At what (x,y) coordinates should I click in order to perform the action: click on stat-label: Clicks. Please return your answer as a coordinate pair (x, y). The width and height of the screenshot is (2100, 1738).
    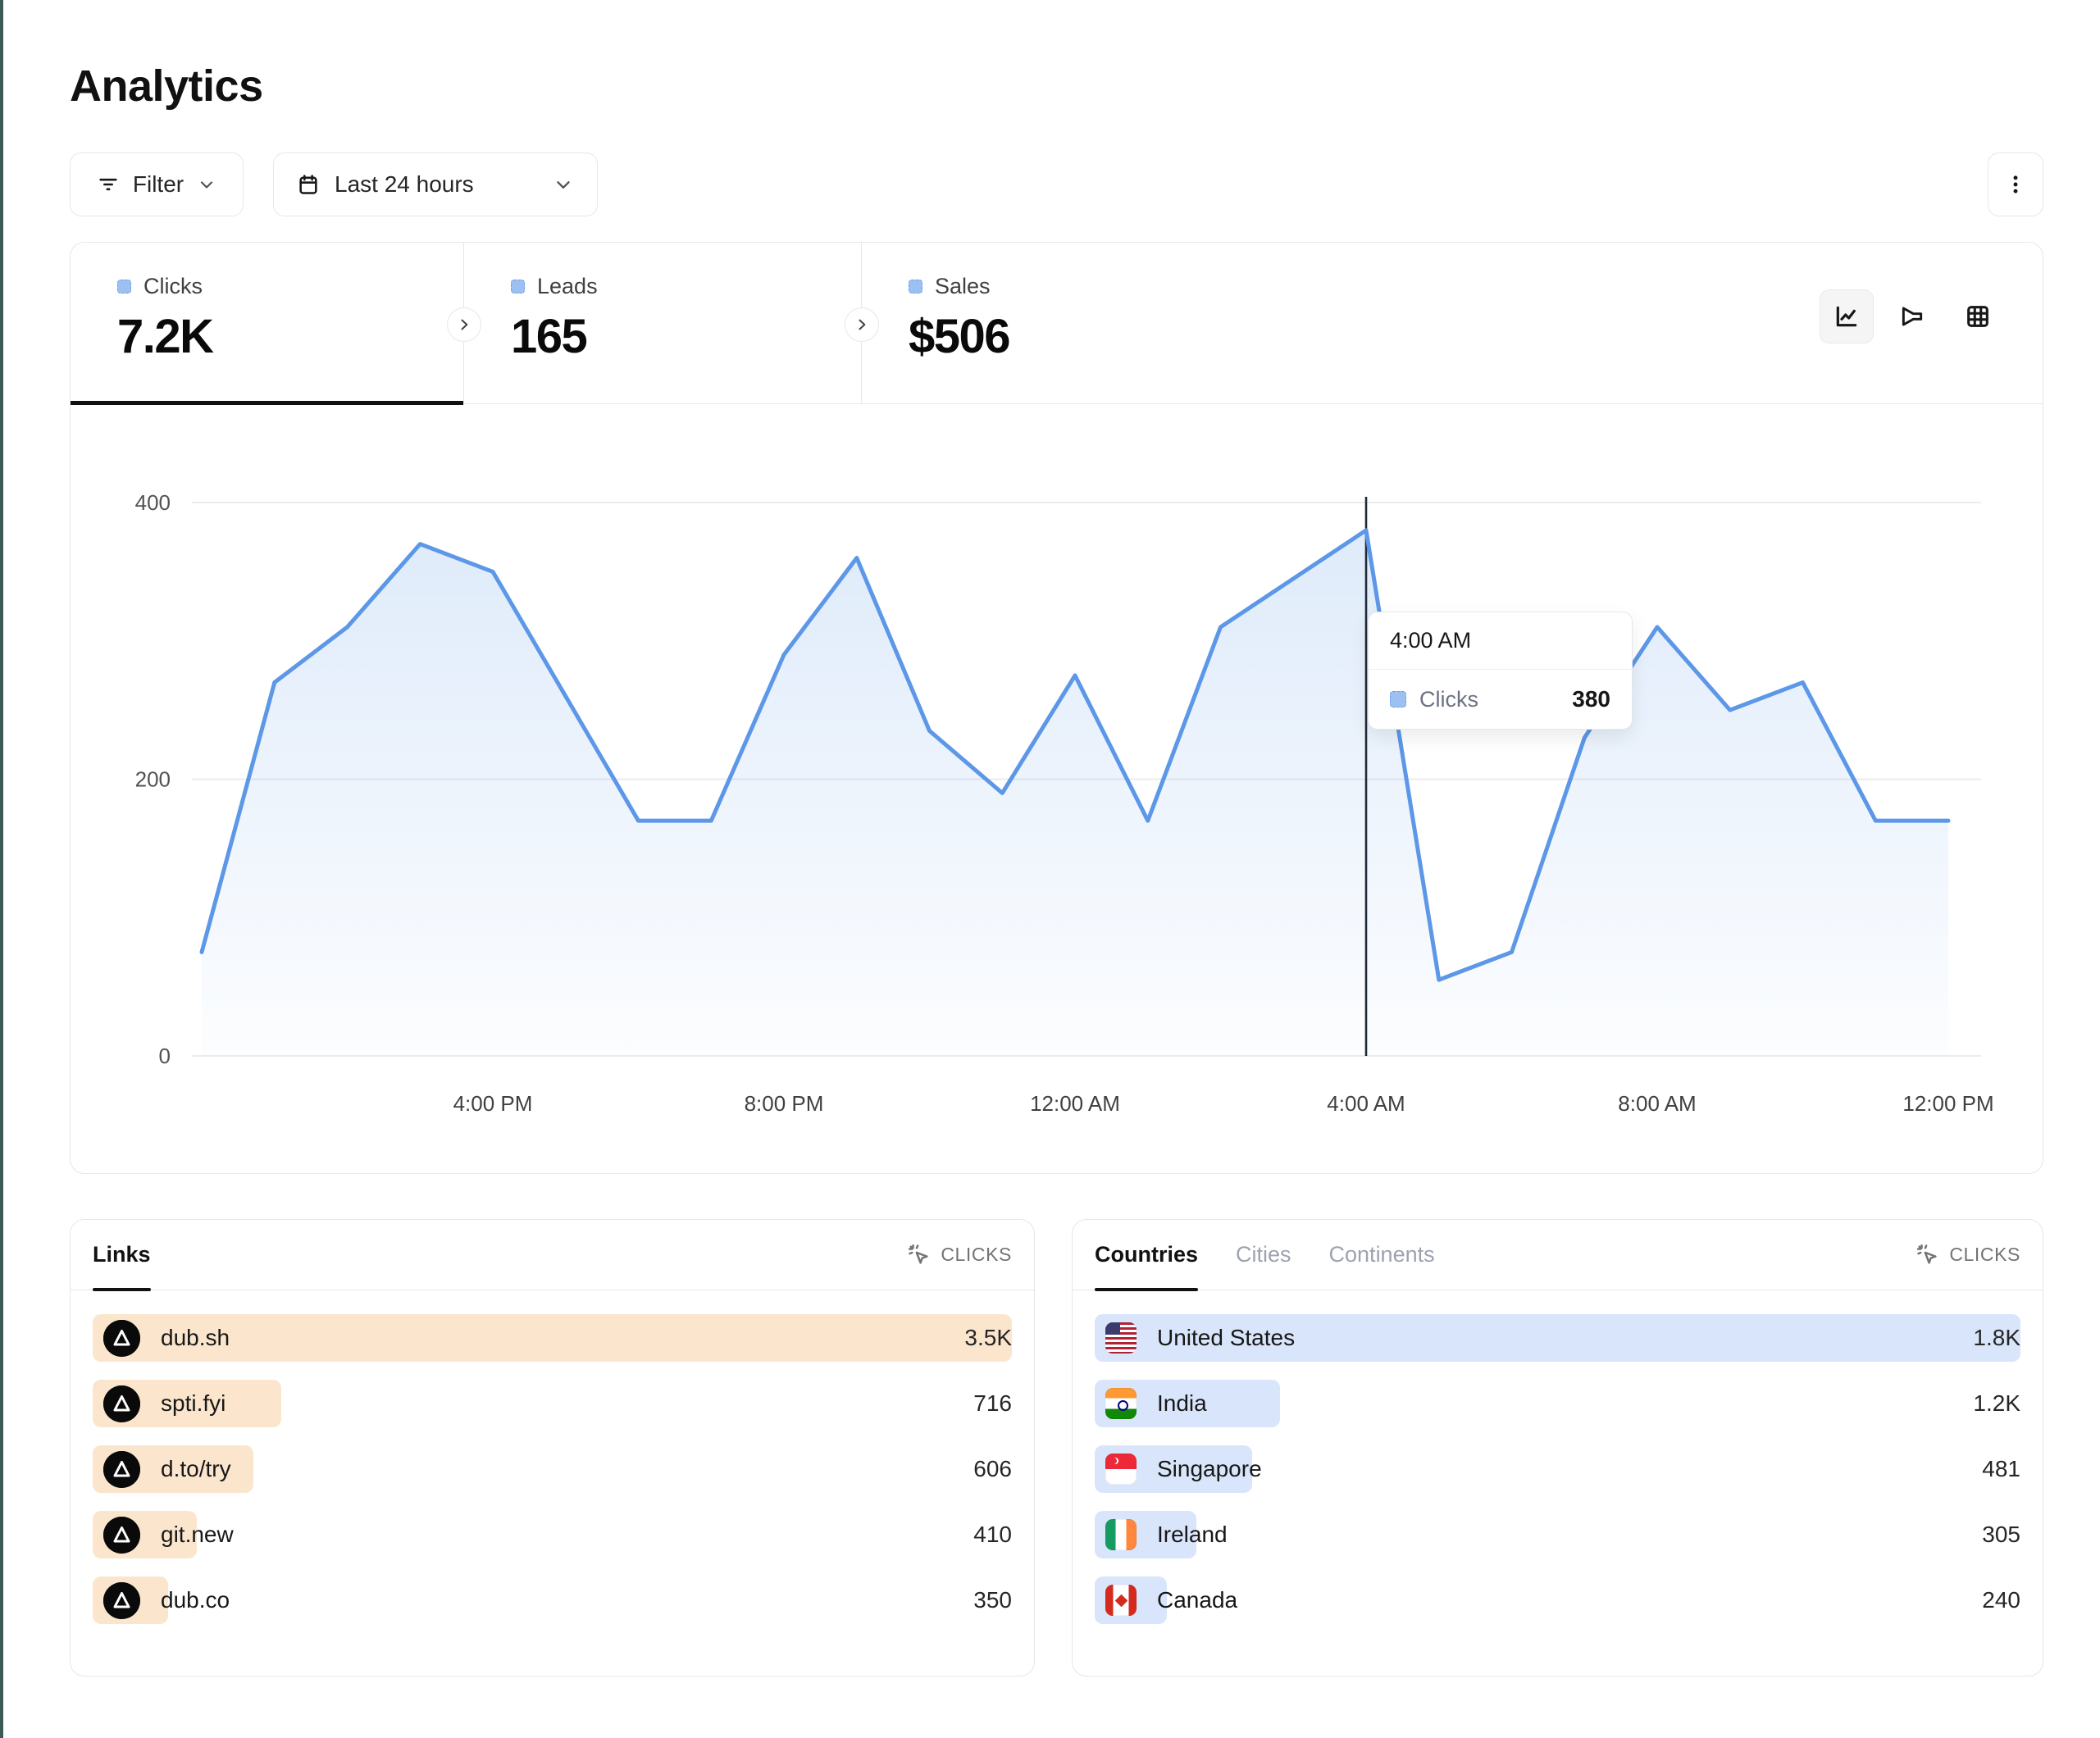
    Looking at the image, I should click on (173, 286).